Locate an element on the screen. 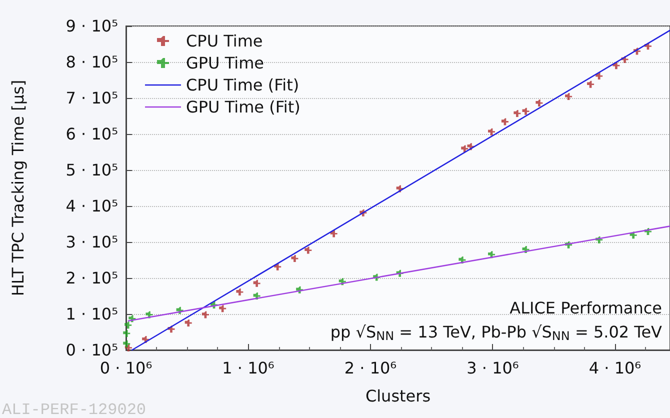 The image size is (670, 418). y-tick-label: 0 · 10⁵ is located at coordinates (92, 350).